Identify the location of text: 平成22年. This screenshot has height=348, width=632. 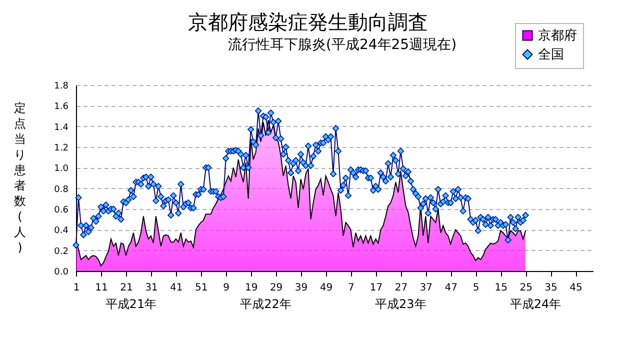
(266, 304).